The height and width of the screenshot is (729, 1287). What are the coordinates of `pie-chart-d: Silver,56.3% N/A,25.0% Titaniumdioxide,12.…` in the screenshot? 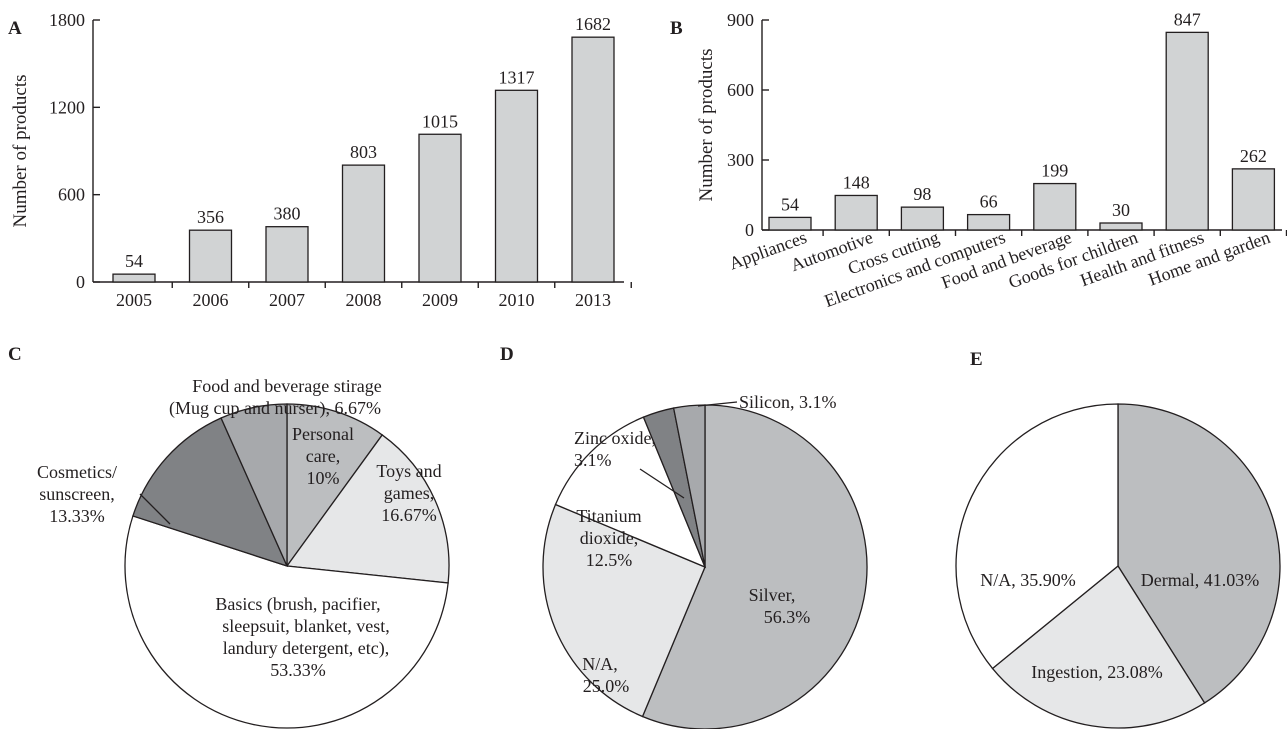 It's located at (705, 560).